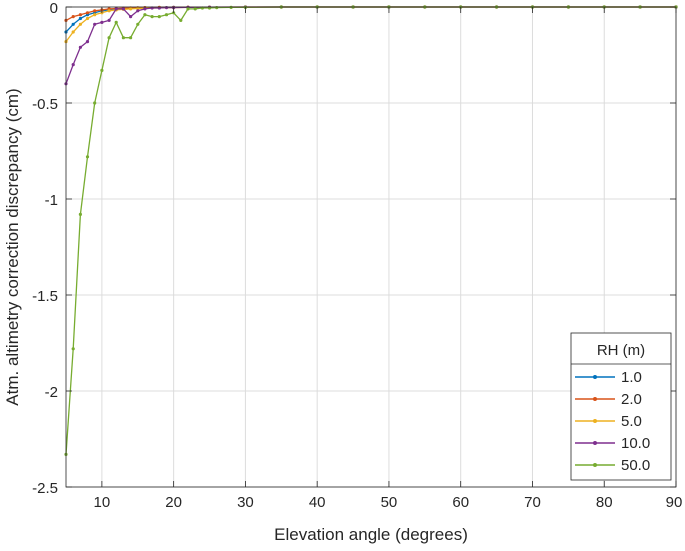 This screenshot has width=685, height=551. Describe the element at coordinates (54, 8) in the screenshot. I see `y-tick-label: 0` at that location.